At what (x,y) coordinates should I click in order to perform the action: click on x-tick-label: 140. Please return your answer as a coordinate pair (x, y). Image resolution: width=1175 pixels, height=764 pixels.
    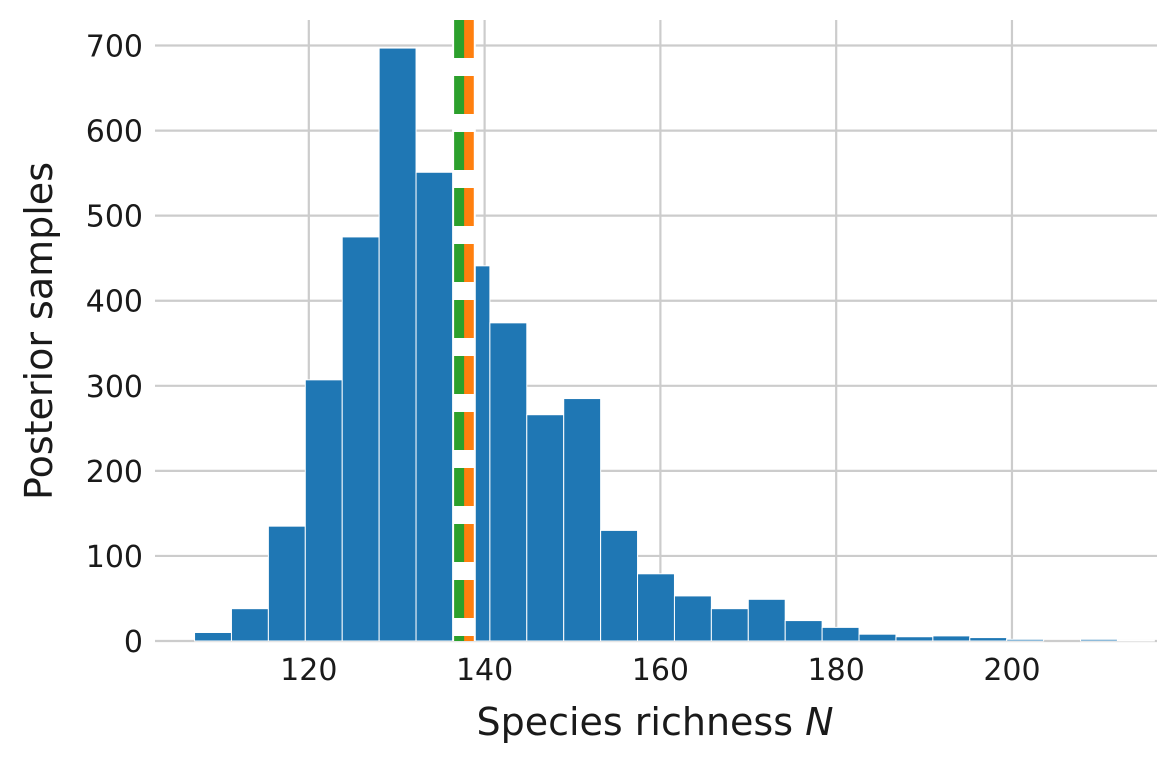
    Looking at the image, I should click on (484, 670).